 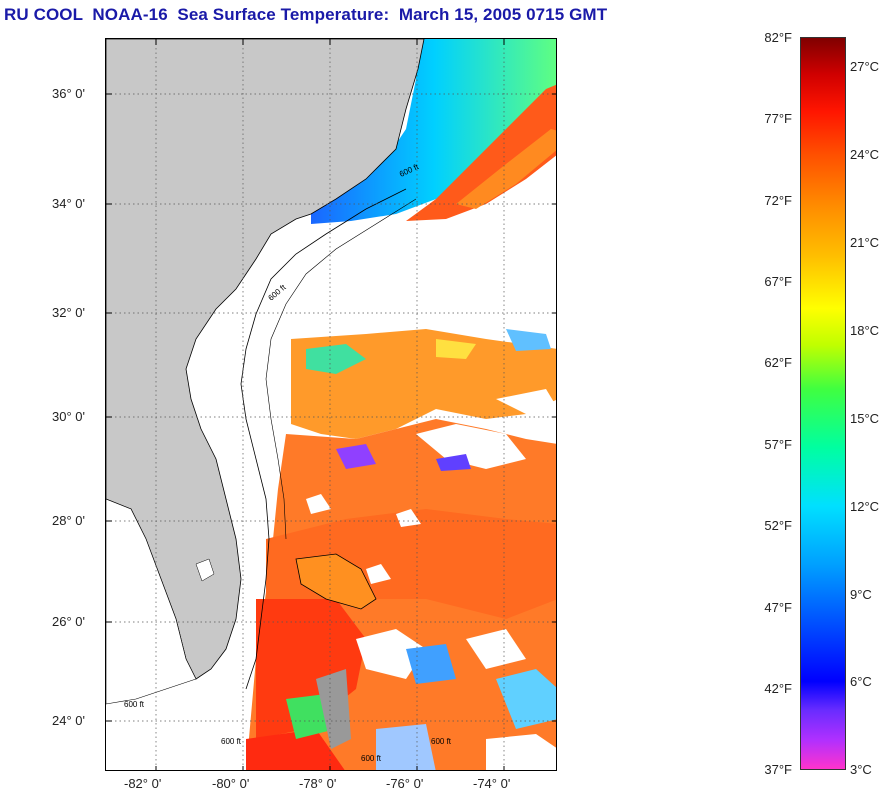 I want to click on lat-label-36: 36° 0', so click(x=68, y=93).